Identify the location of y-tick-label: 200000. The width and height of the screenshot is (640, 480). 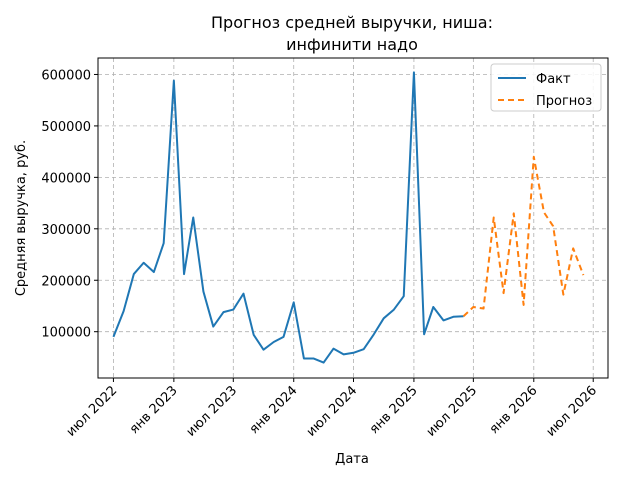
(66, 281).